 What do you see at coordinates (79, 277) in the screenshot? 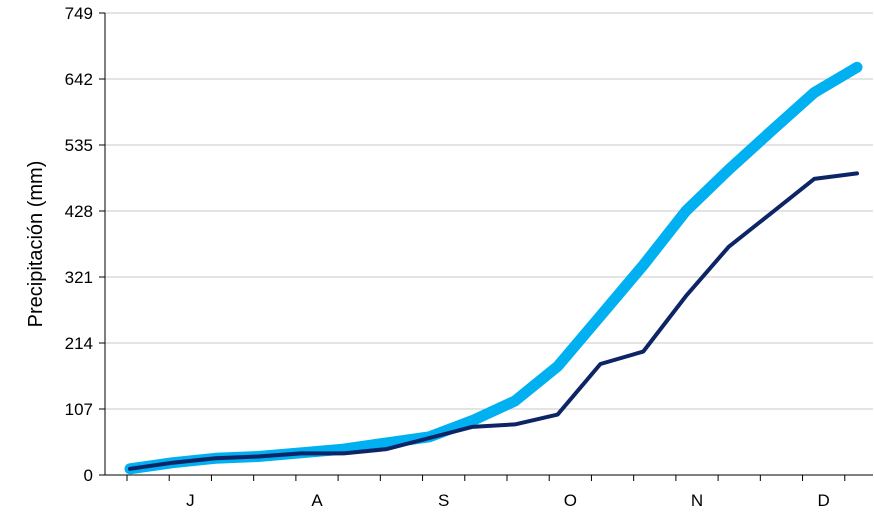
I see `y-tick-label: 321` at bounding box center [79, 277].